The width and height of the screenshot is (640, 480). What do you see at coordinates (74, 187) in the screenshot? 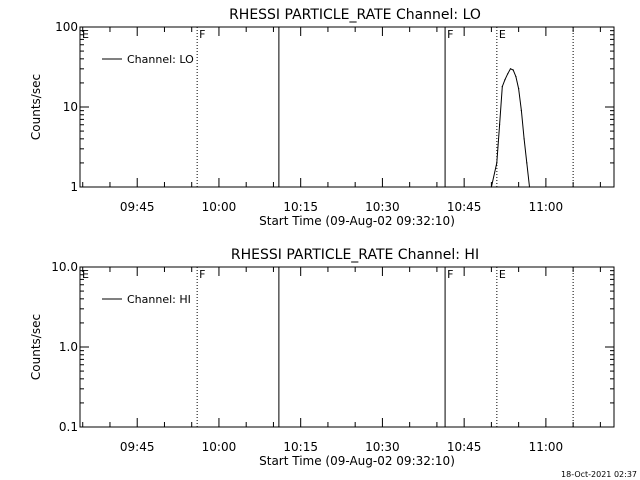
I see `y-tick-label: 1` at bounding box center [74, 187].